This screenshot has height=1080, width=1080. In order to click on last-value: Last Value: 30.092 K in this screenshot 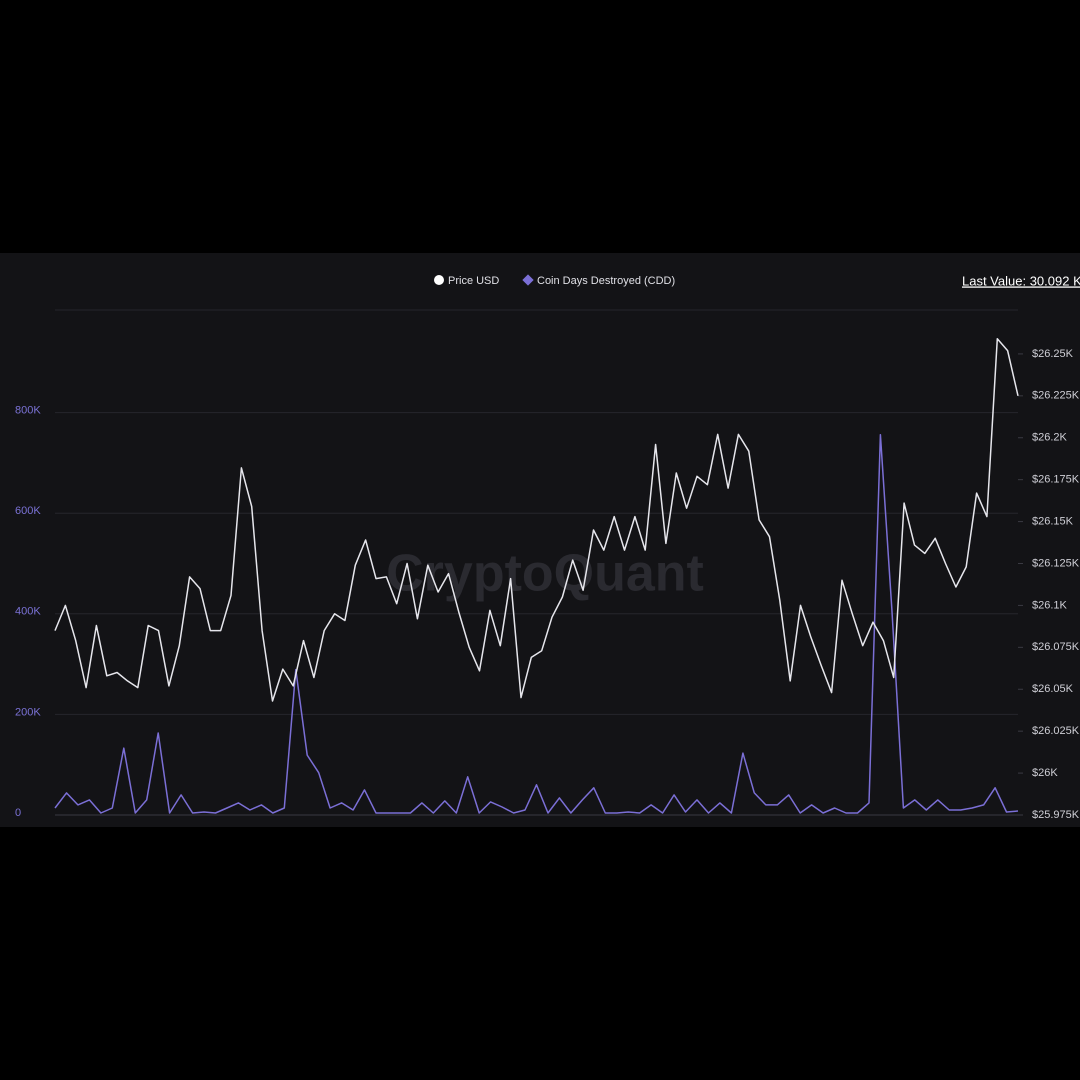, I will do `click(1021, 280)`.